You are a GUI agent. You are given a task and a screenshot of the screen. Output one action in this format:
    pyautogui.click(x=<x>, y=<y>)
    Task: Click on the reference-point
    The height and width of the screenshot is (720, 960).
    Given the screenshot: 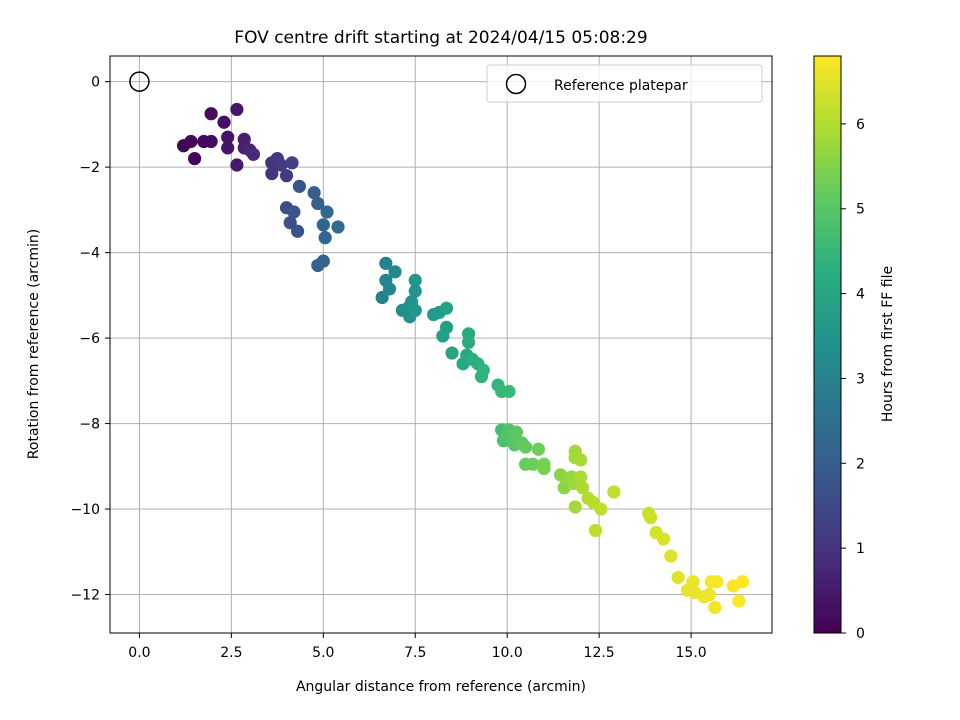 What is the action you would take?
    pyautogui.click(x=139, y=81)
    